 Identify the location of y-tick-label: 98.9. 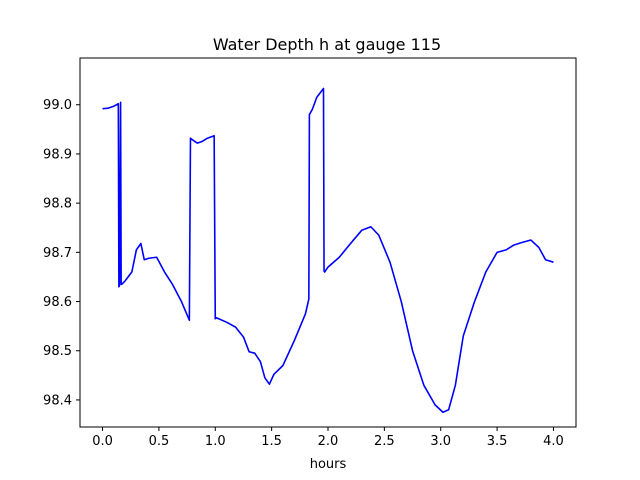
(57, 154).